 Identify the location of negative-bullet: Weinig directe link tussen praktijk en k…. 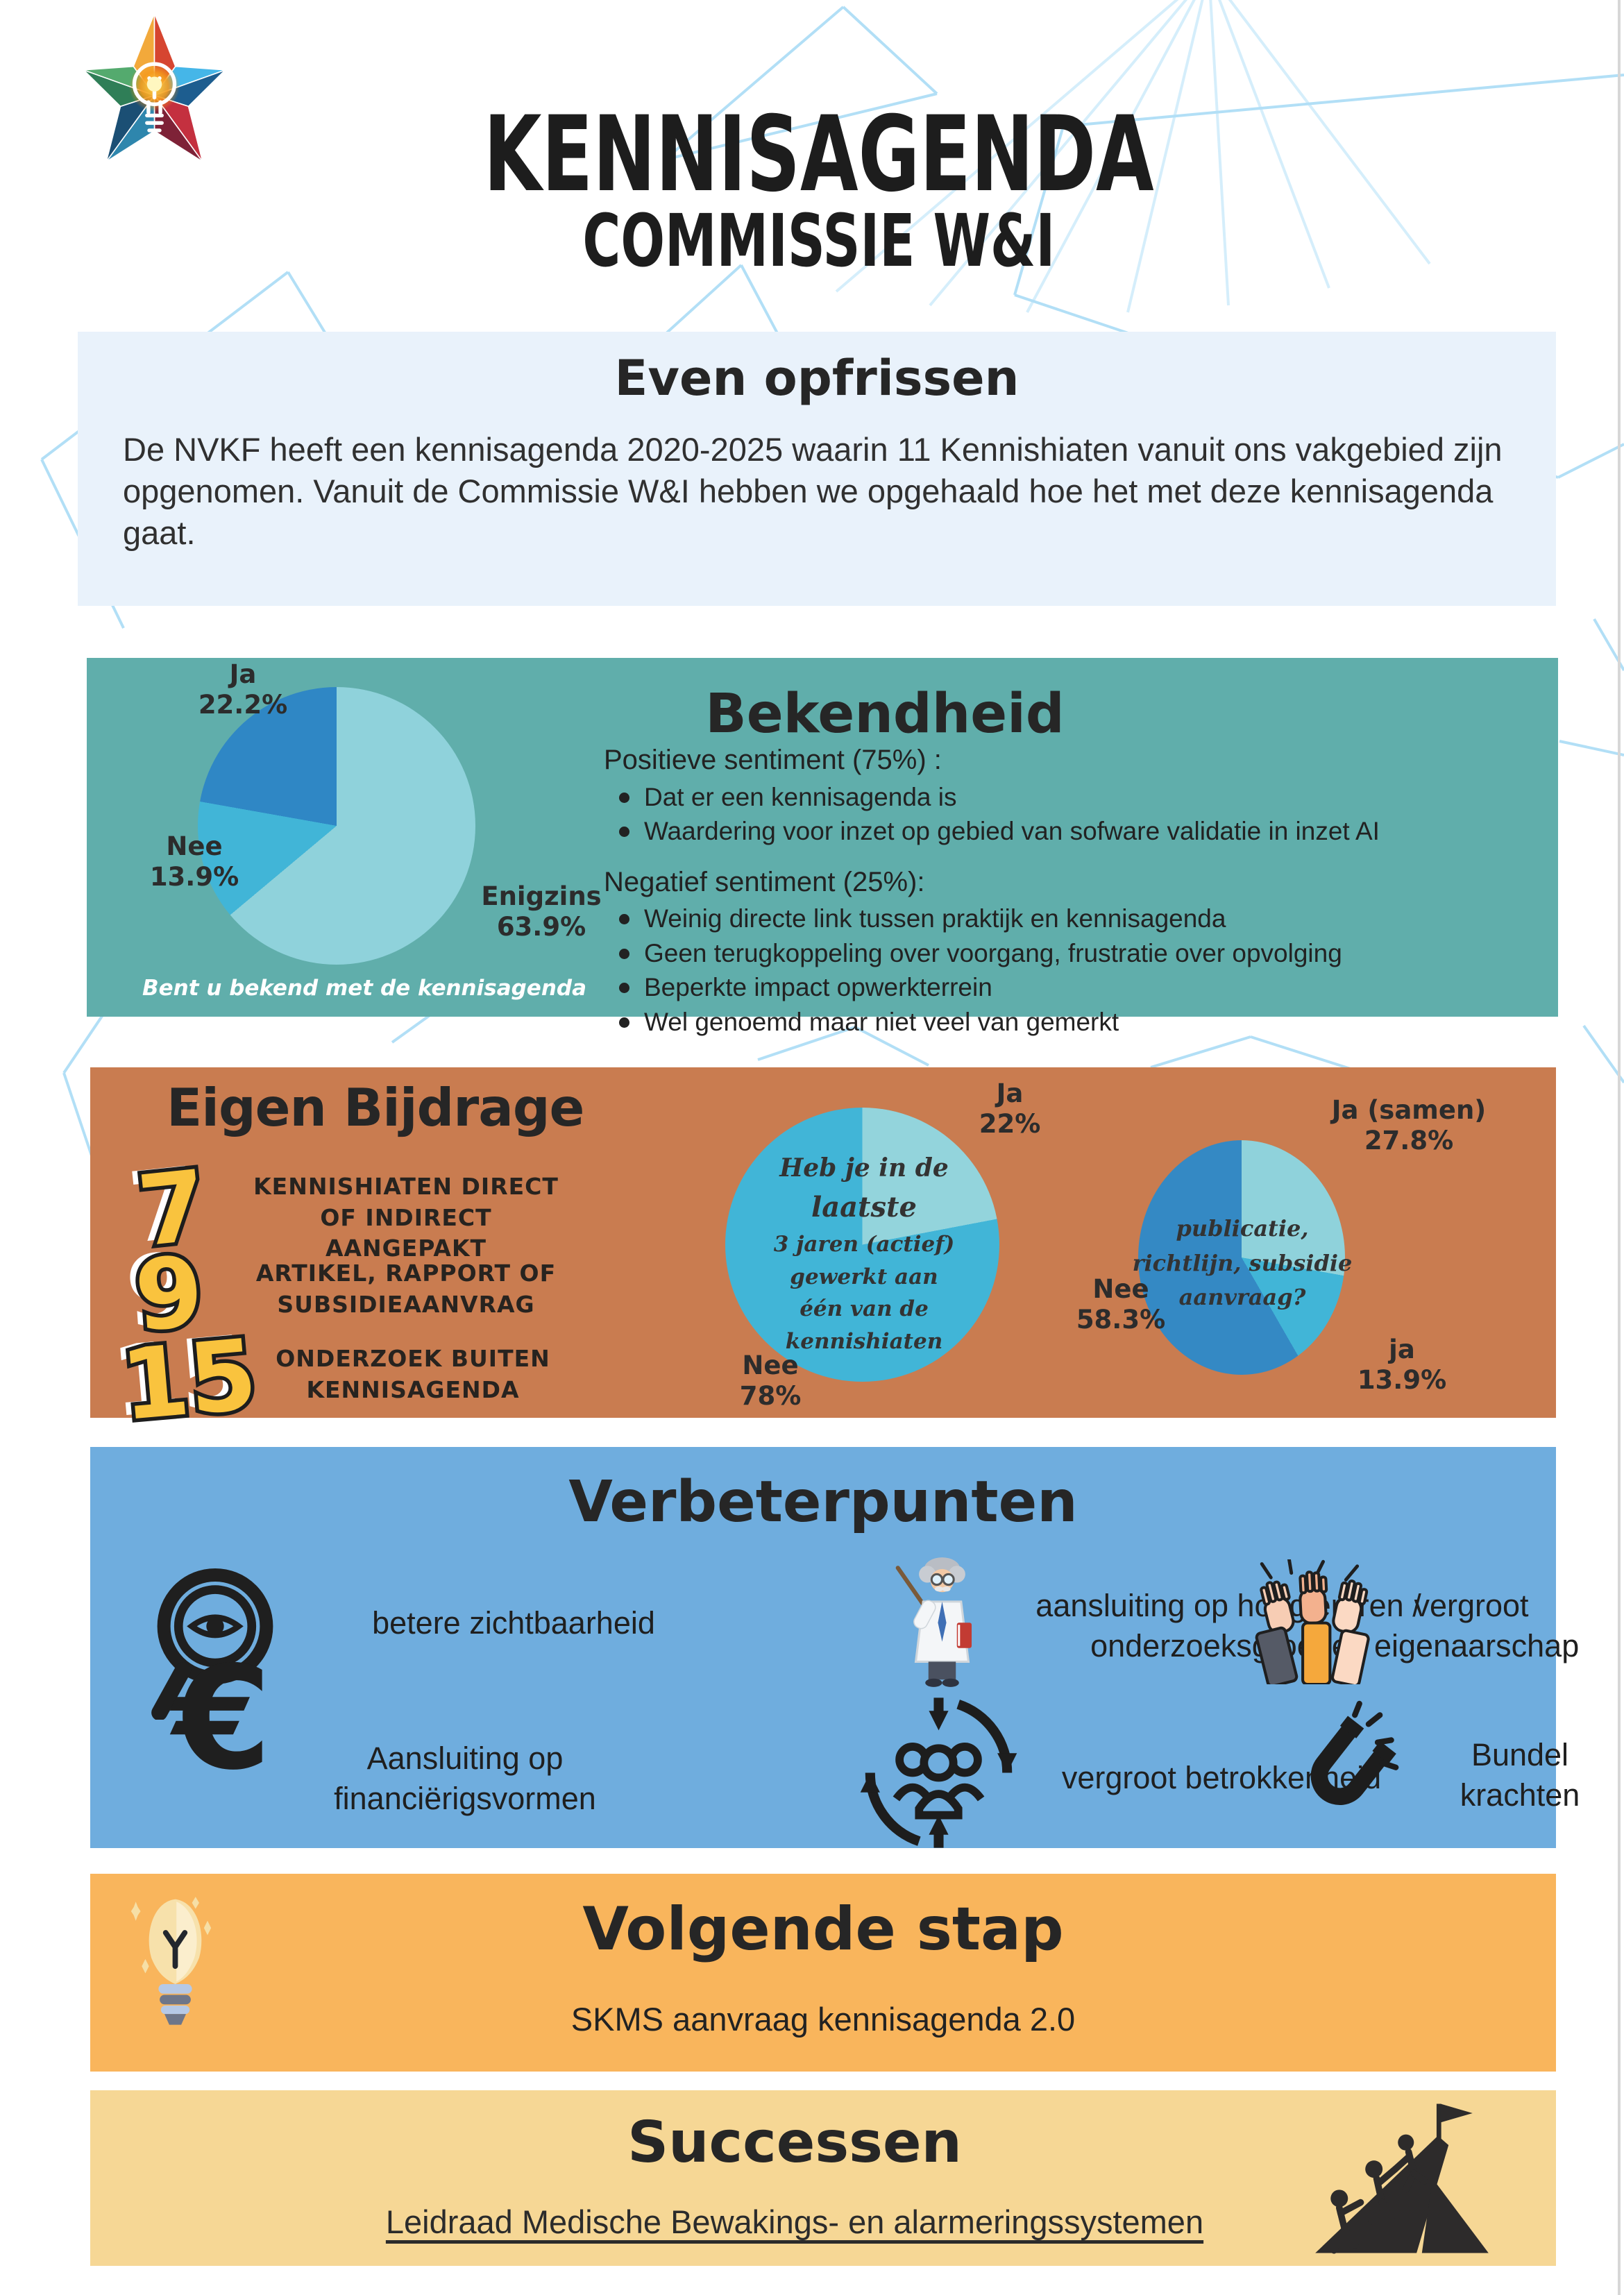
(1070, 918).